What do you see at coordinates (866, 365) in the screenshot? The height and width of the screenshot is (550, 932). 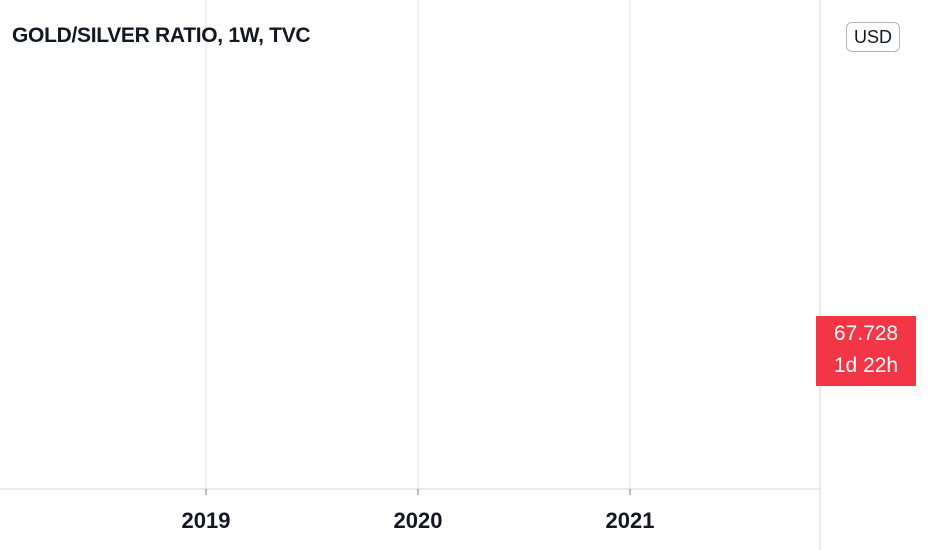 I see `bar-countdown: 1d 22h` at bounding box center [866, 365].